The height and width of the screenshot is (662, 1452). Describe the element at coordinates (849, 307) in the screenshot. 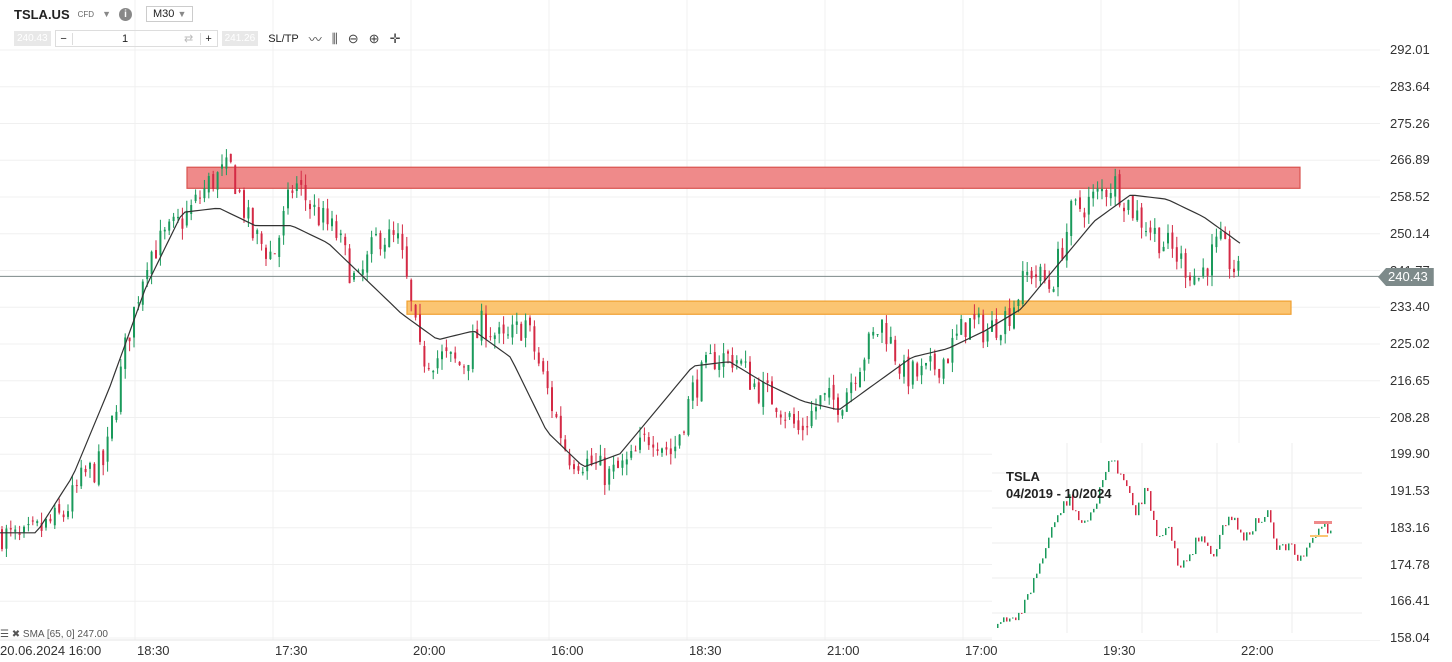

I see `support-zone` at that location.